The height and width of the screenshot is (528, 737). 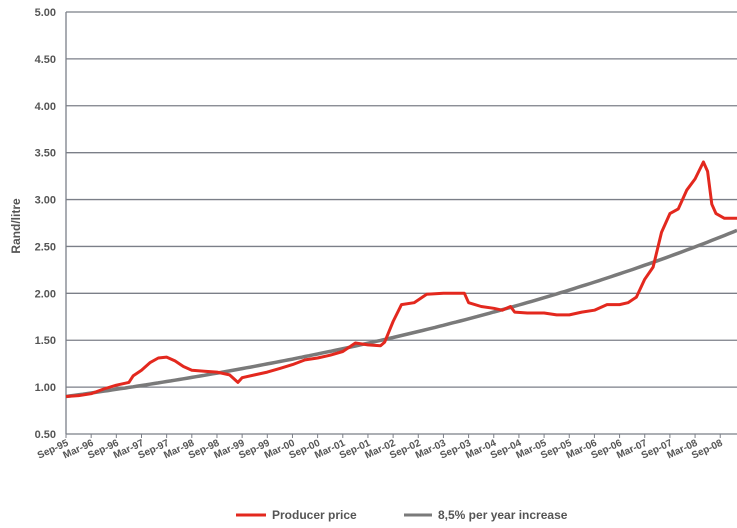 What do you see at coordinates (45, 201) in the screenshot?
I see `y-tick-label: 3.00` at bounding box center [45, 201].